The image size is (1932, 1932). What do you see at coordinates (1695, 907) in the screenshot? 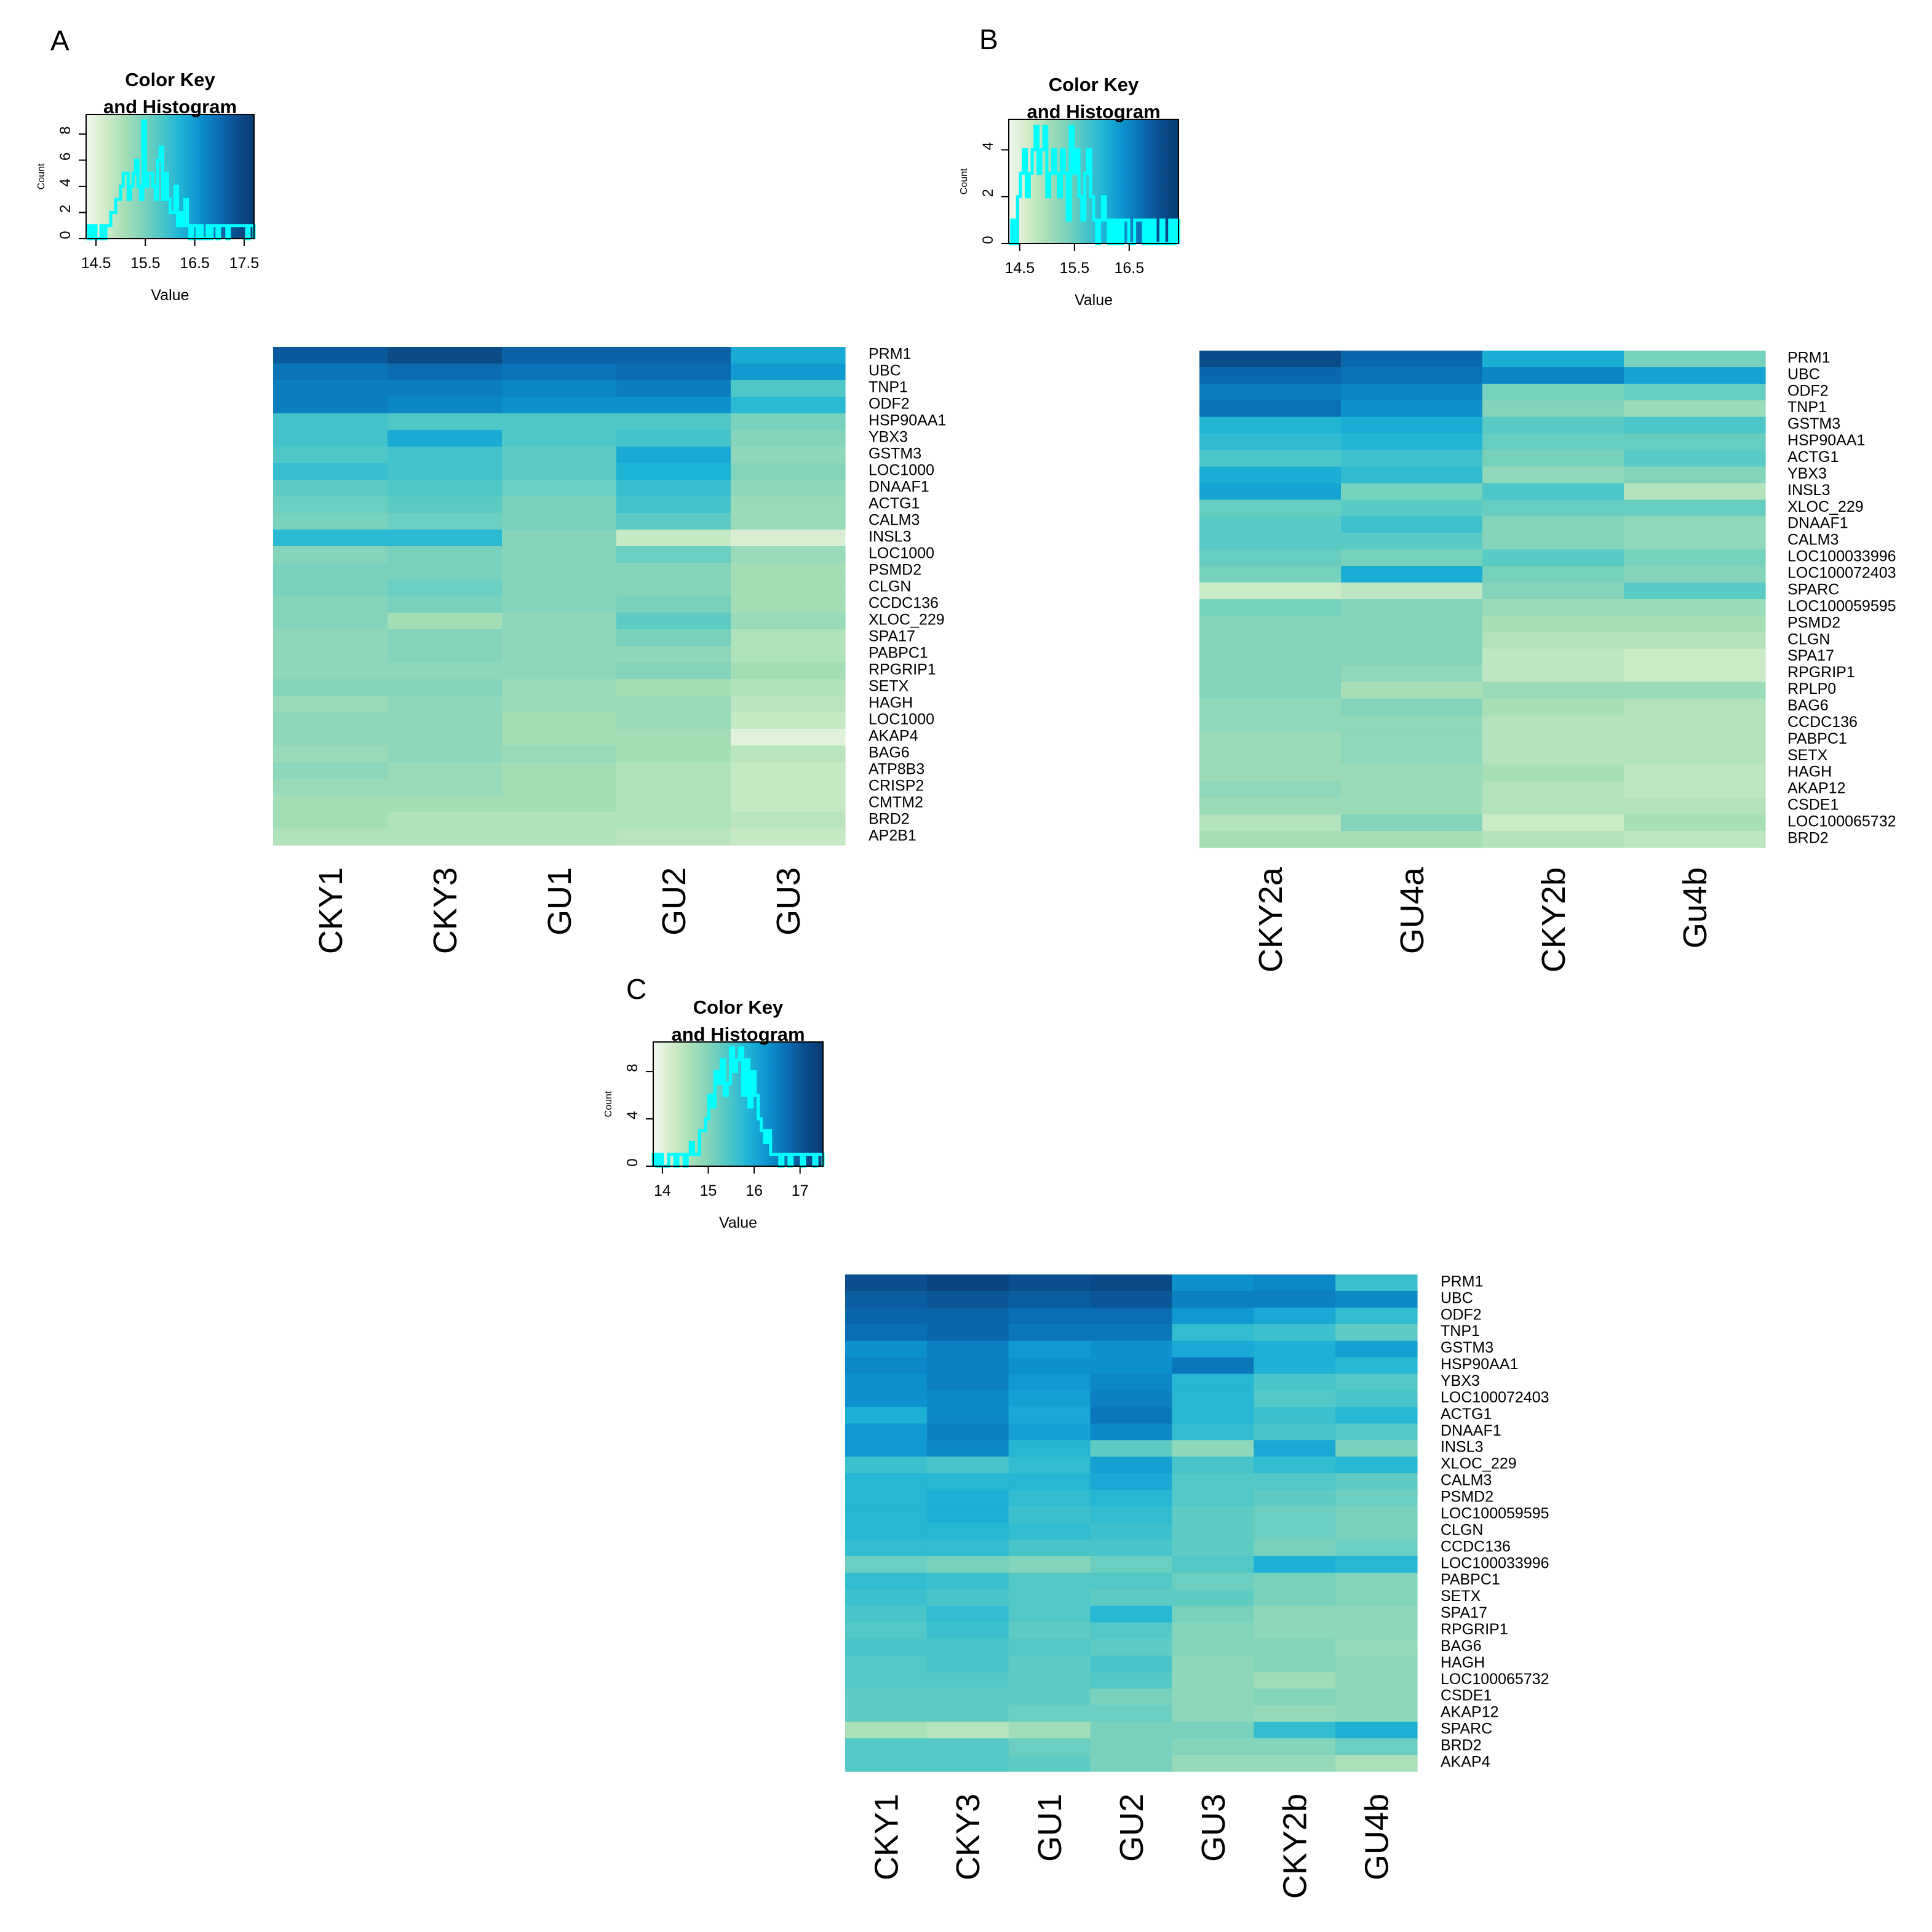
I see `column-label: Gu4b` at bounding box center [1695, 907].